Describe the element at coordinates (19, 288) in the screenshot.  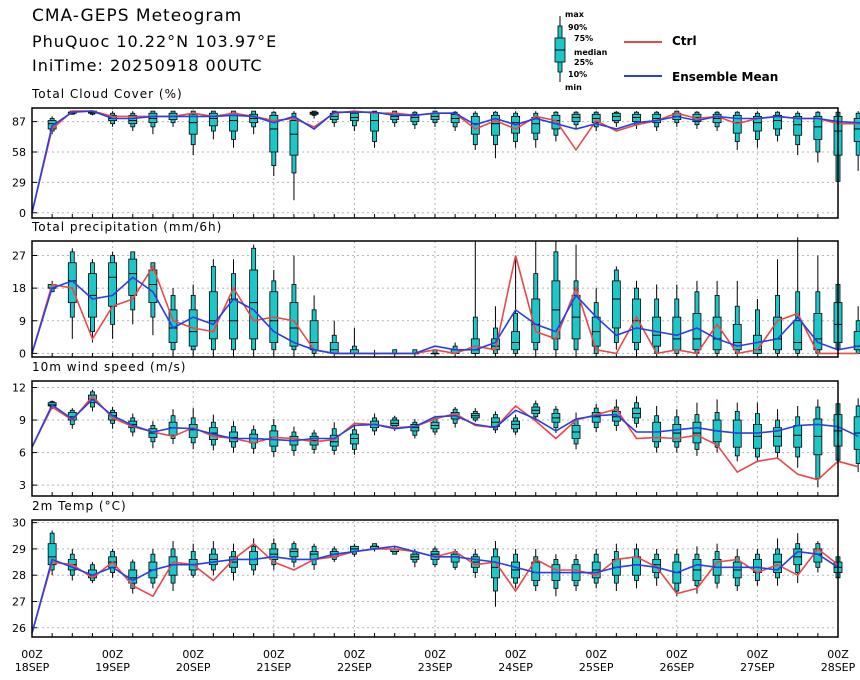
I see `y-tick-label: 18` at that location.